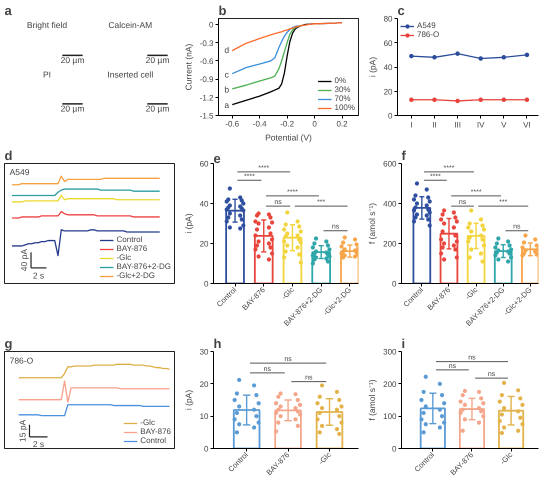 The width and height of the screenshot is (546, 485). Describe the element at coordinates (20, 172) in the screenshot. I see `annotation: A549` at that location.